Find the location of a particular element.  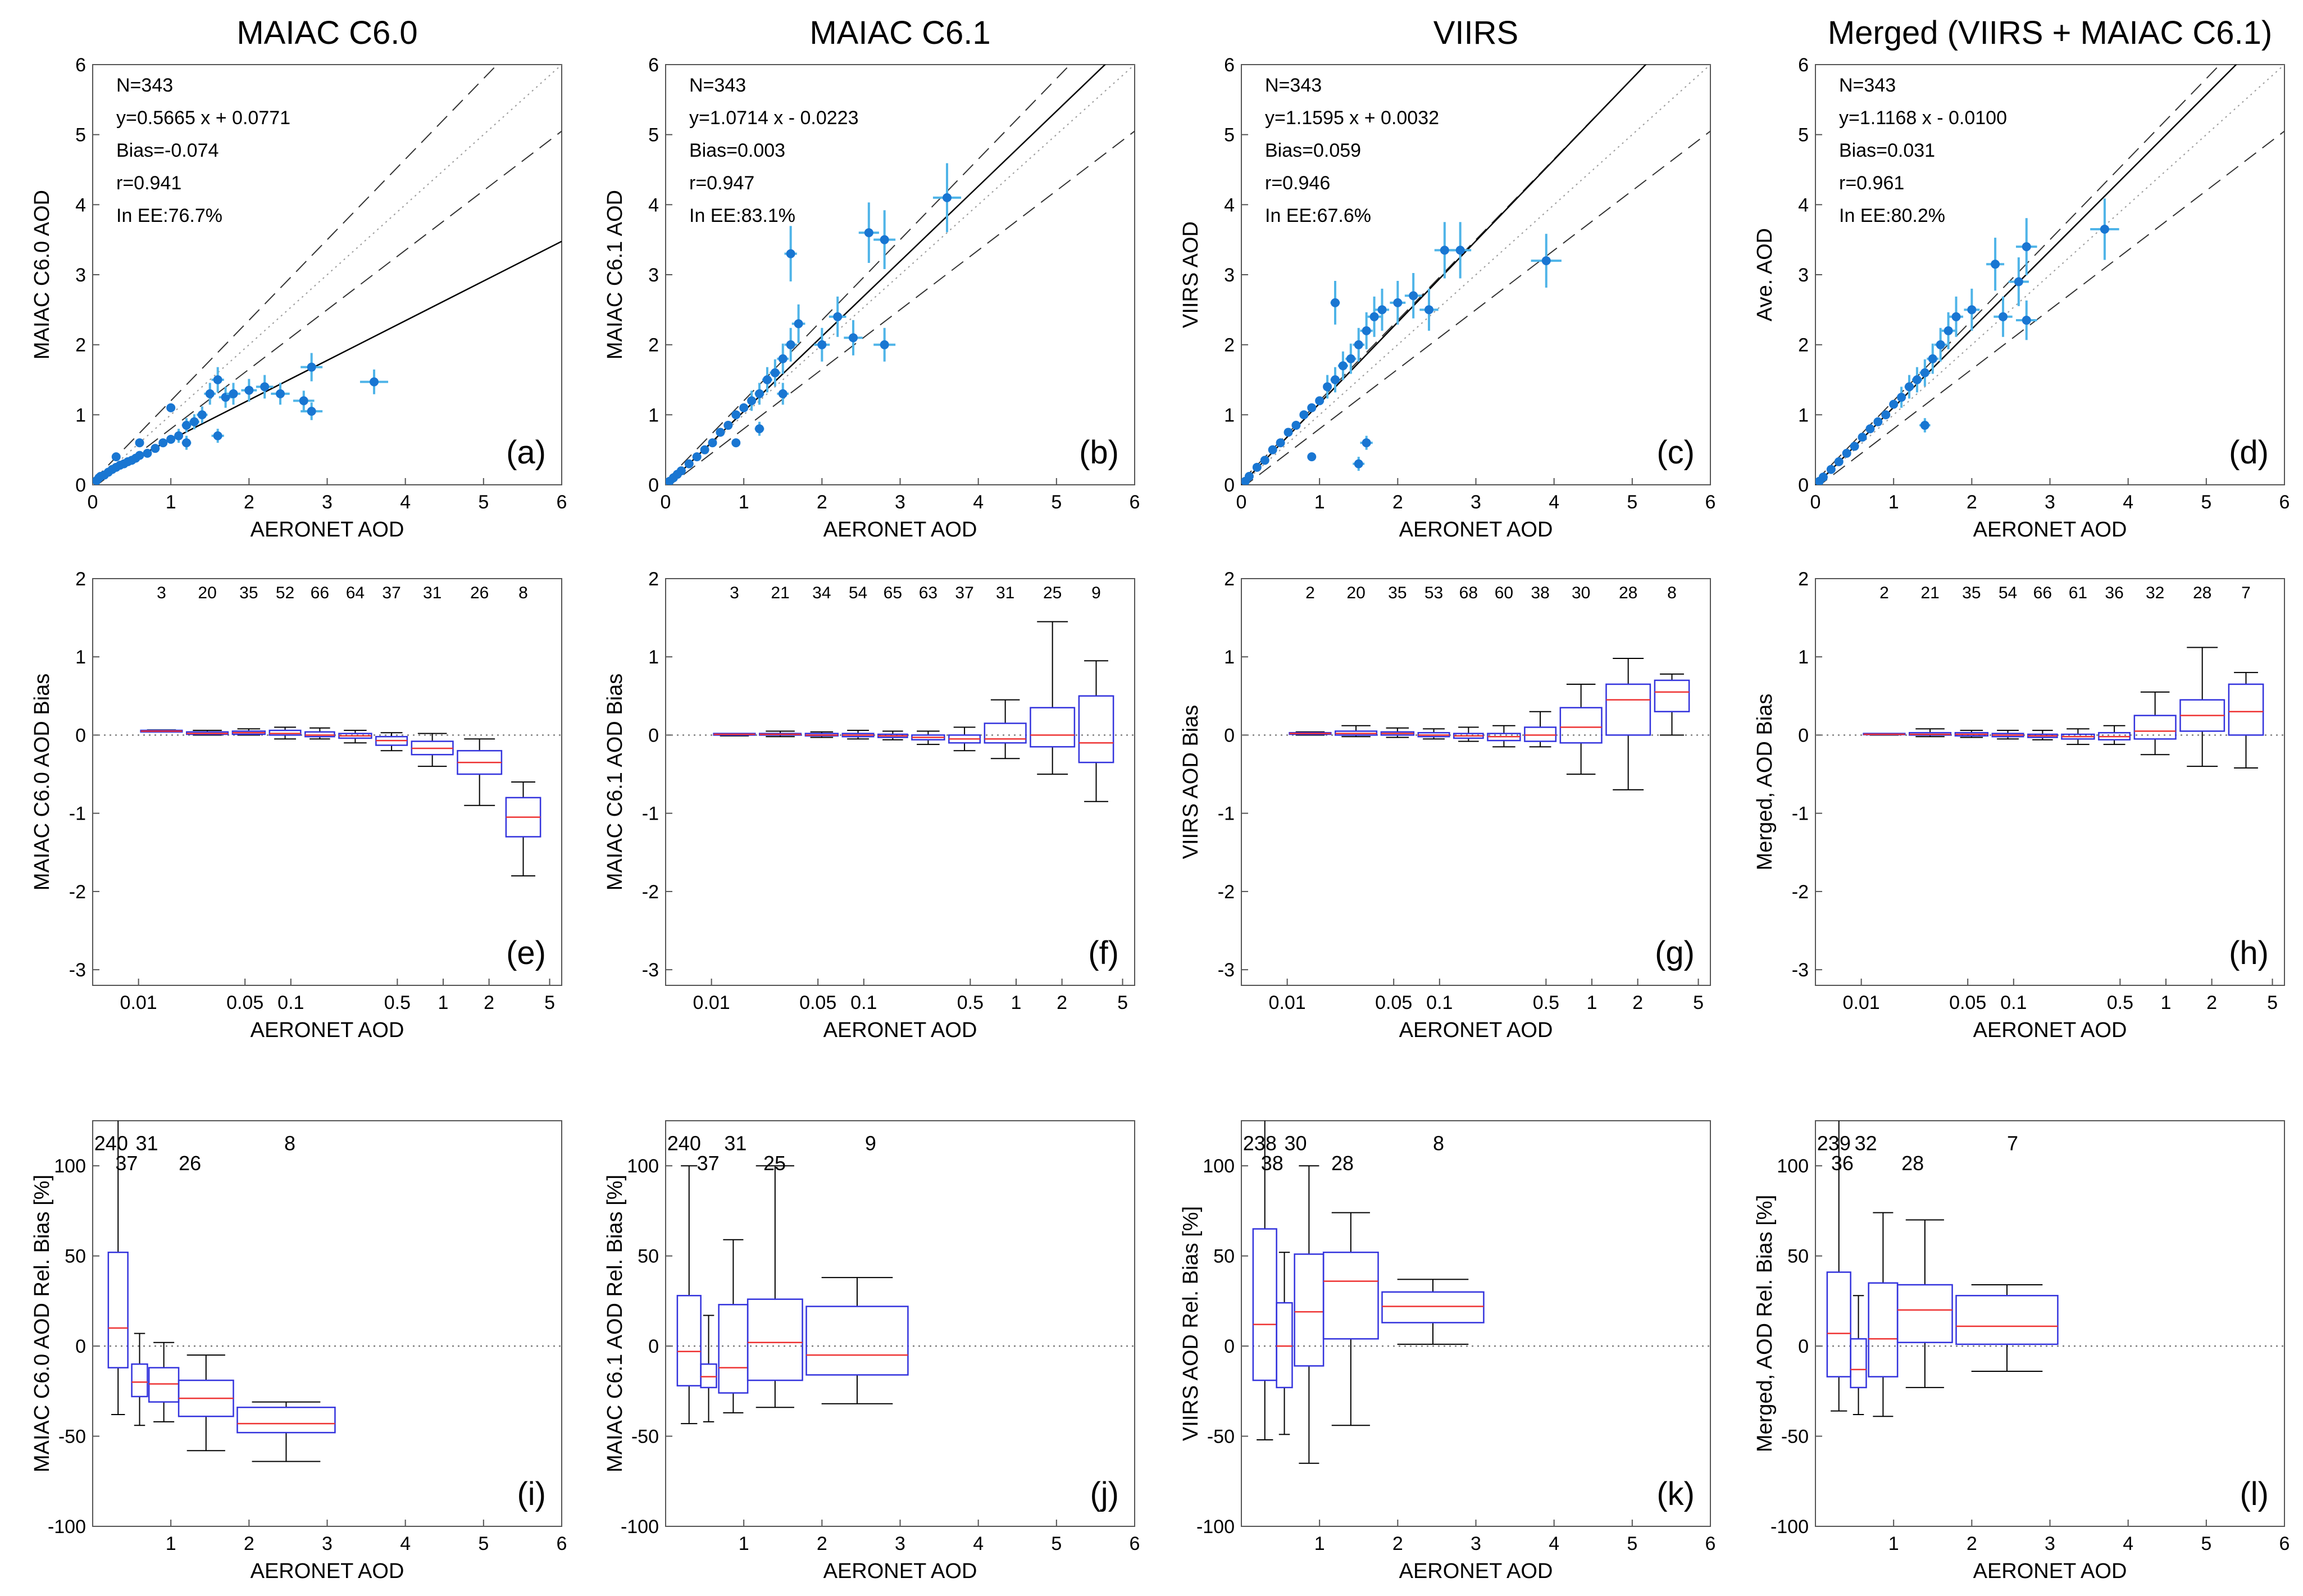

x-tick-label: 0 is located at coordinates (93, 502).